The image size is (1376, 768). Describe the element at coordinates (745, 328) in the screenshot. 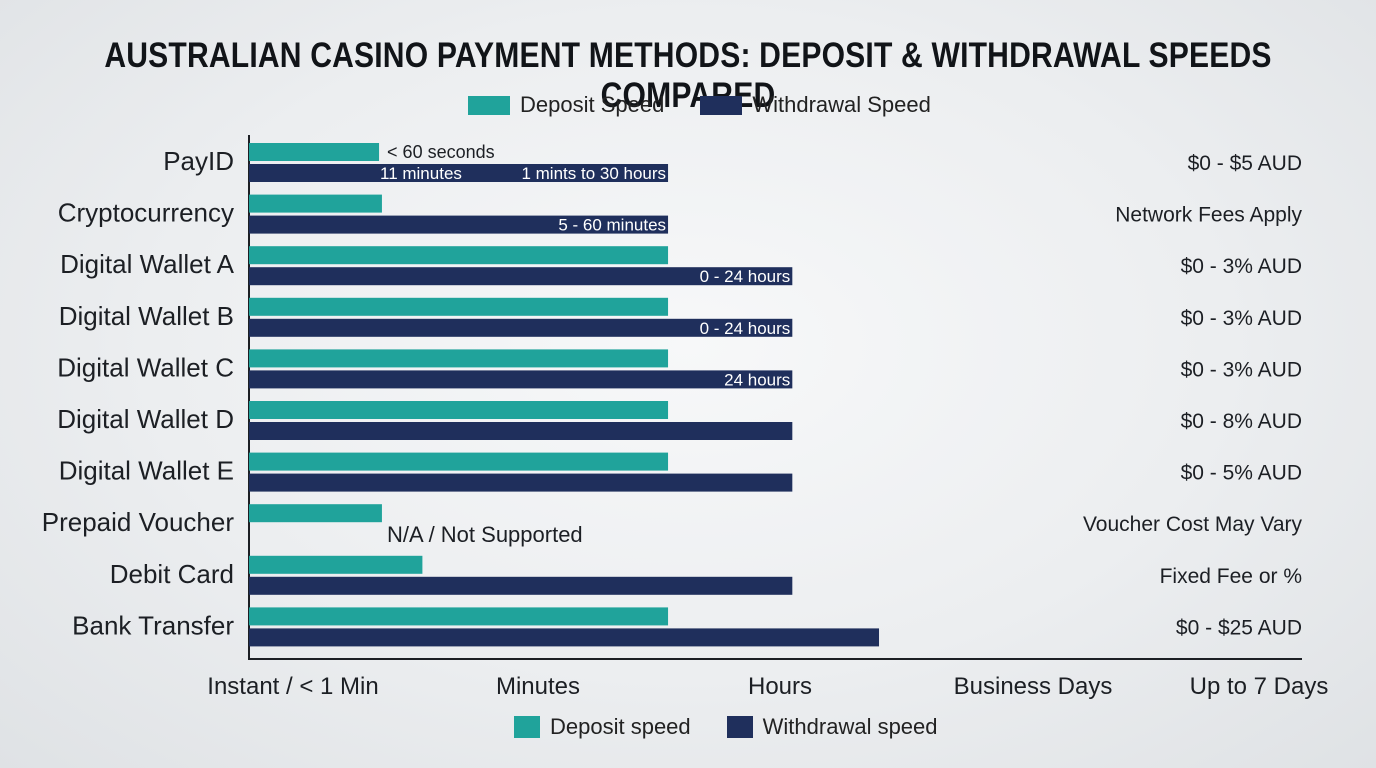

I see `withdrawal-label-digital-wallet-b: 0 - 24 hours` at that location.